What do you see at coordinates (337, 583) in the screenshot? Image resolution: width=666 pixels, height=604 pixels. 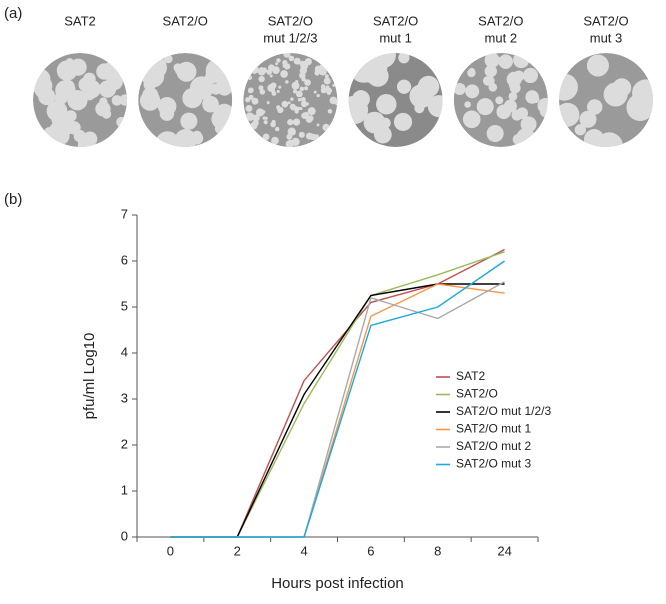 I see `x-axis-label: Hours post infection` at bounding box center [337, 583].